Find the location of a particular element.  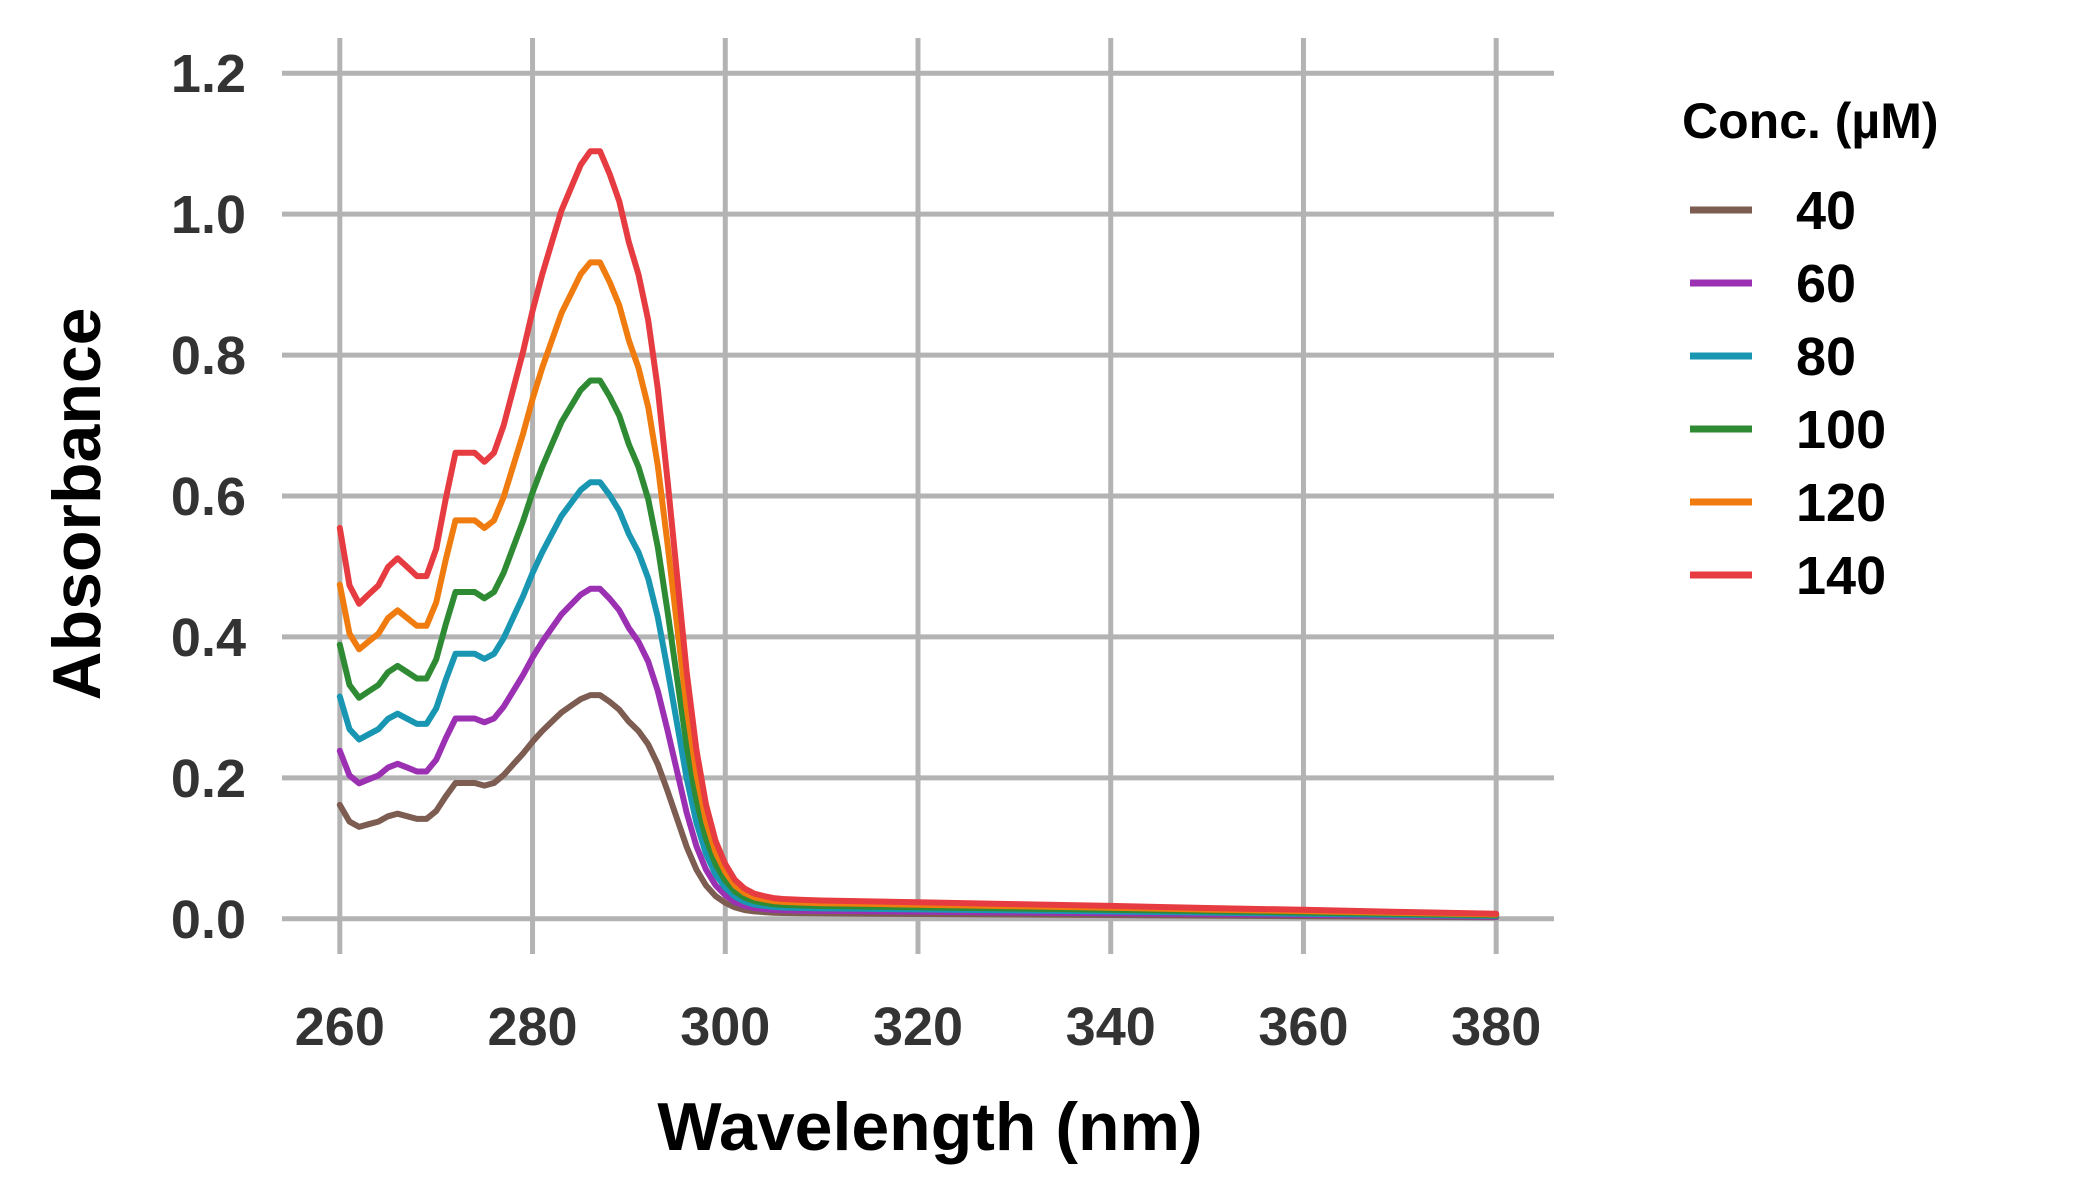

legend-label-120: 120 is located at coordinates (1841, 503).